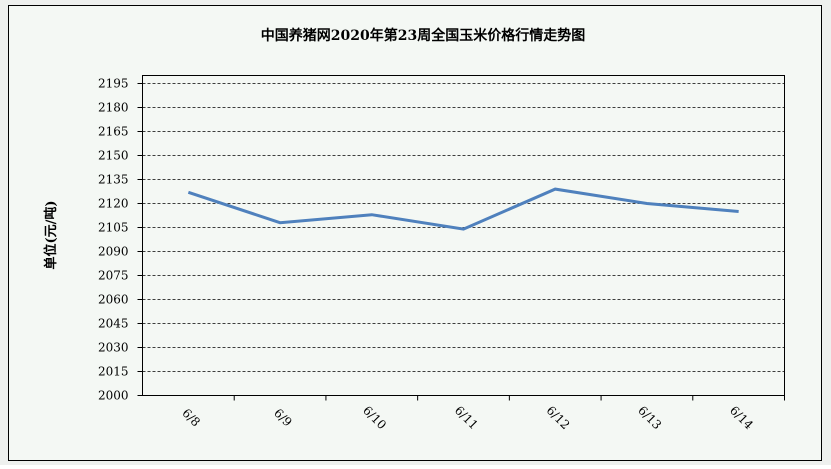  Describe the element at coordinates (113, 324) in the screenshot. I see `y-tick-label: 2045` at that location.